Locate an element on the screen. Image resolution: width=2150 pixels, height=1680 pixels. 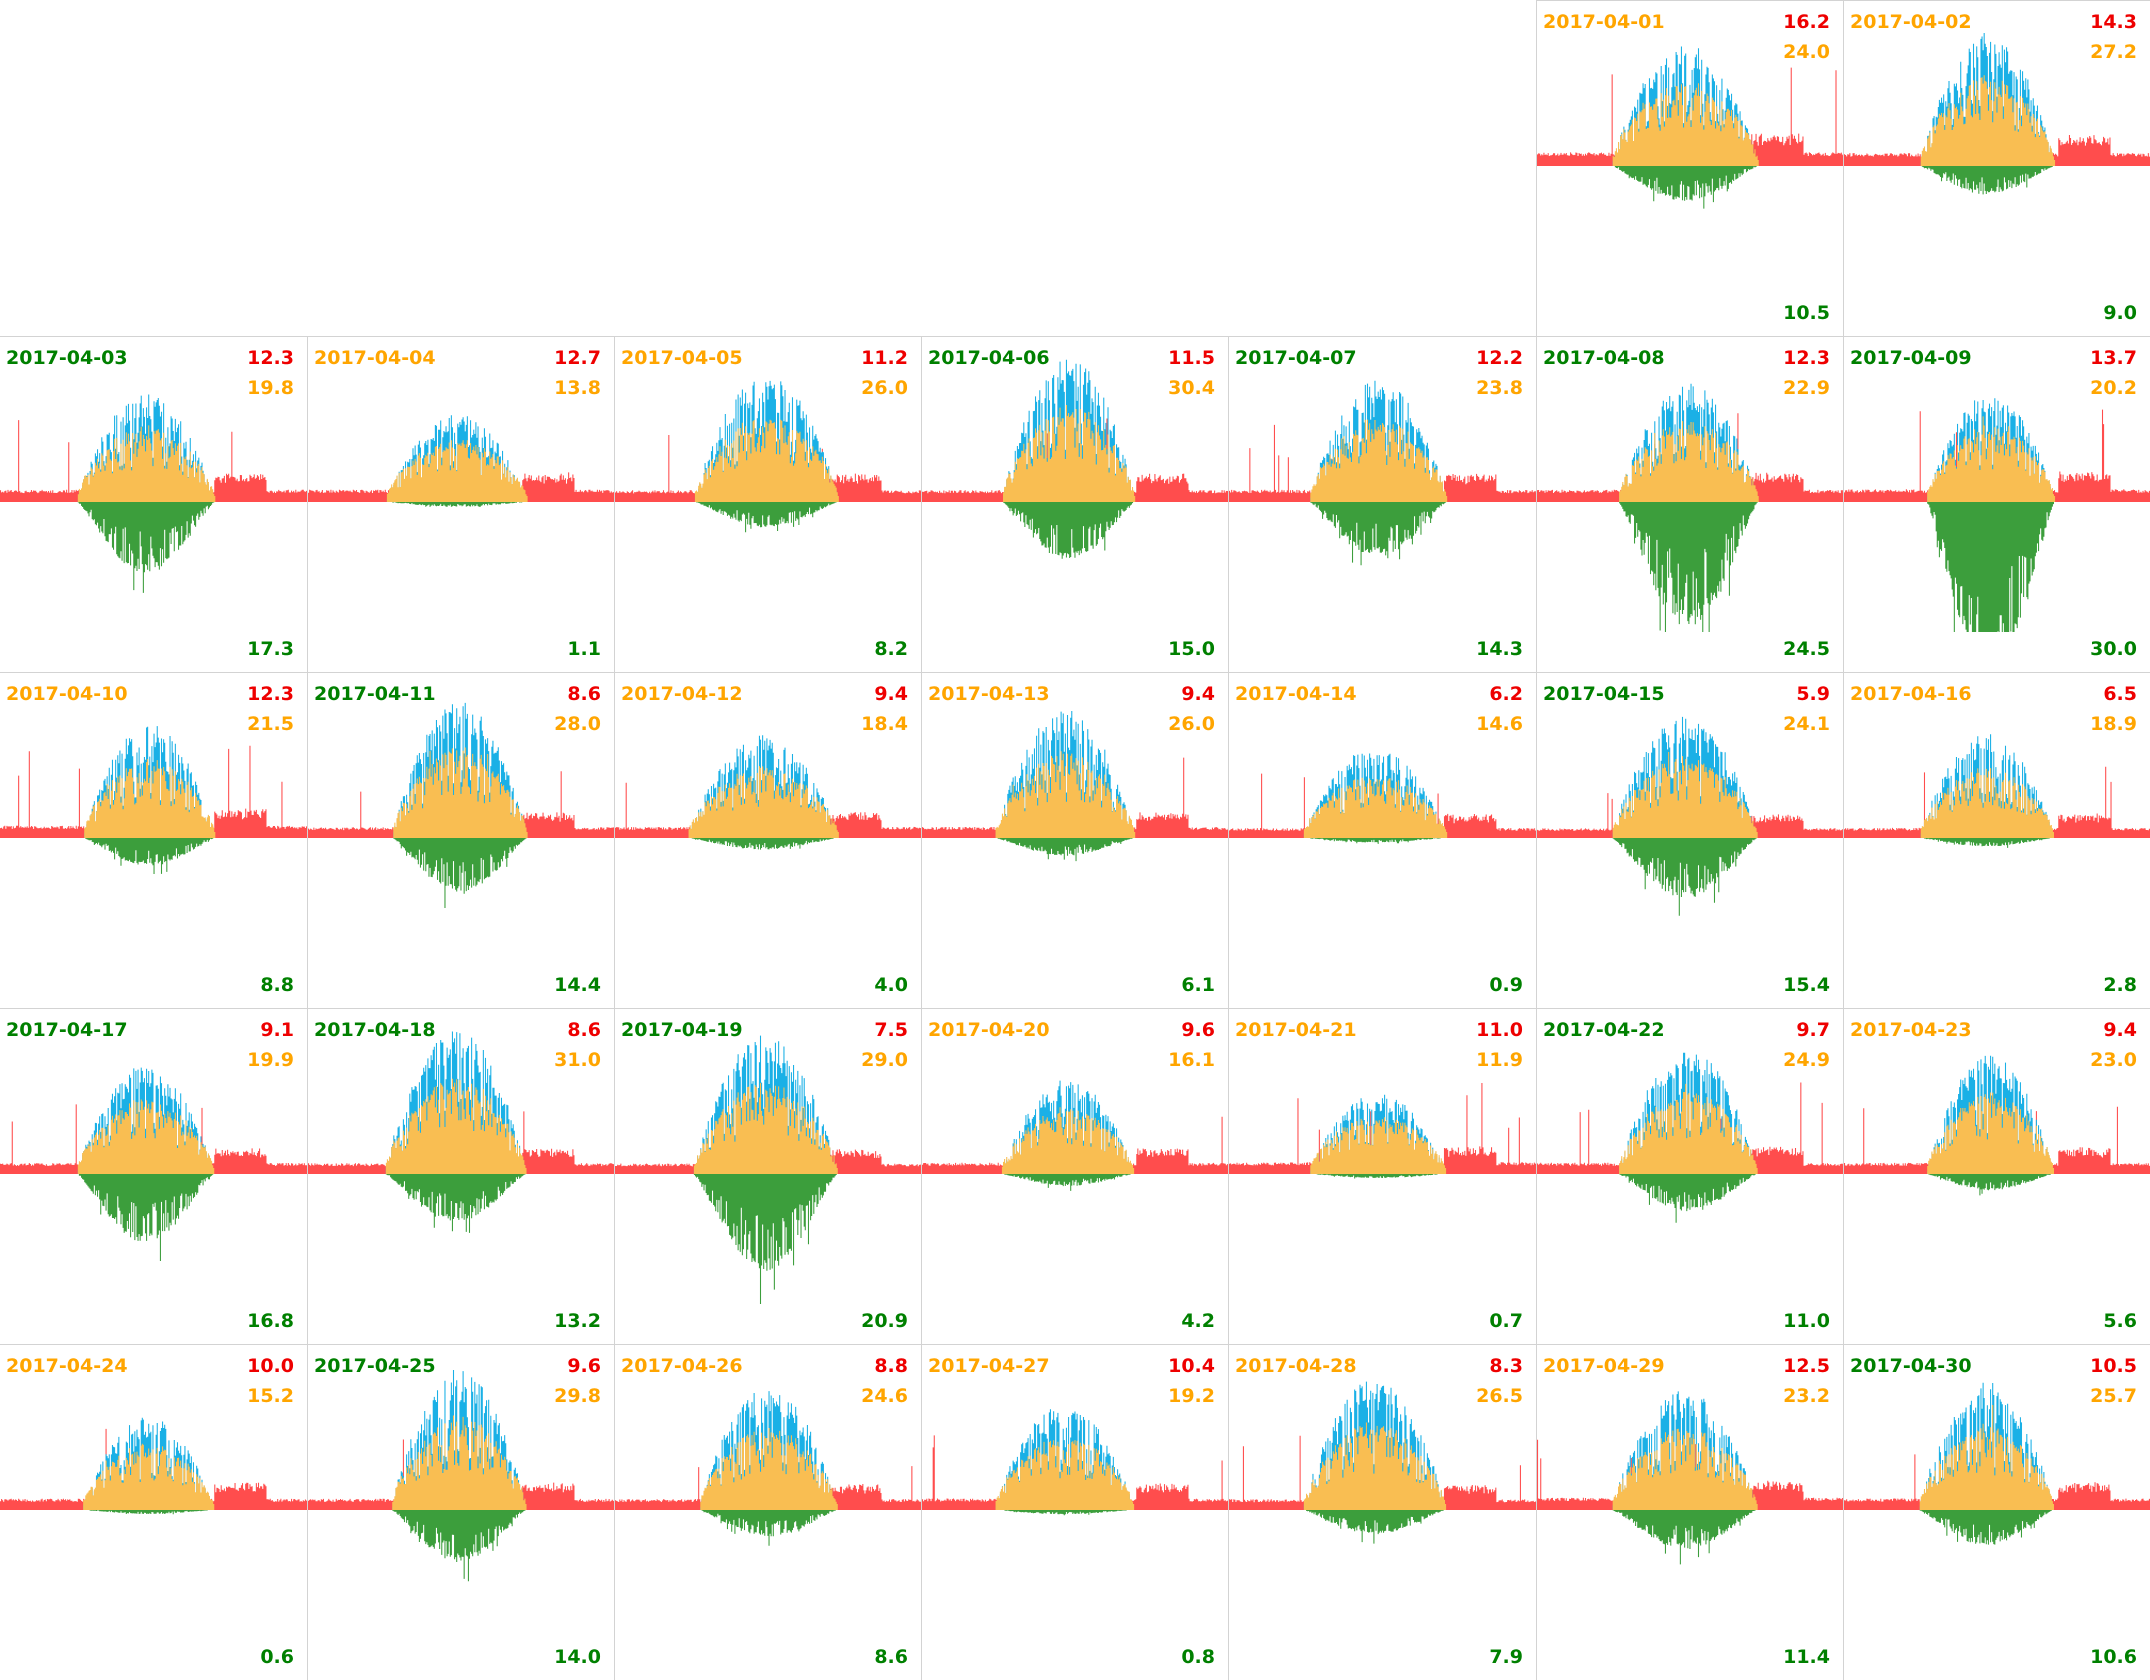
day-cell: 2017-04-07 12.2 23.8 14.3 is located at coordinates (1382, 504).